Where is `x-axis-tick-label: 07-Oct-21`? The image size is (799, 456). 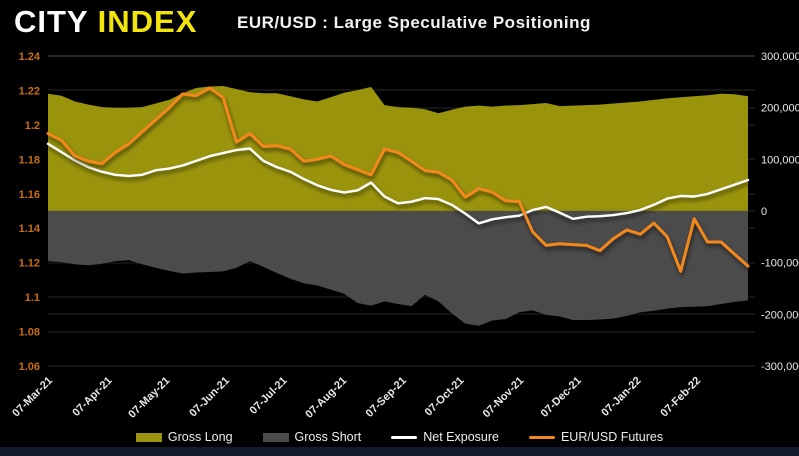
x-axis-tick-label: 07-Oct-21 is located at coordinates (445, 397).